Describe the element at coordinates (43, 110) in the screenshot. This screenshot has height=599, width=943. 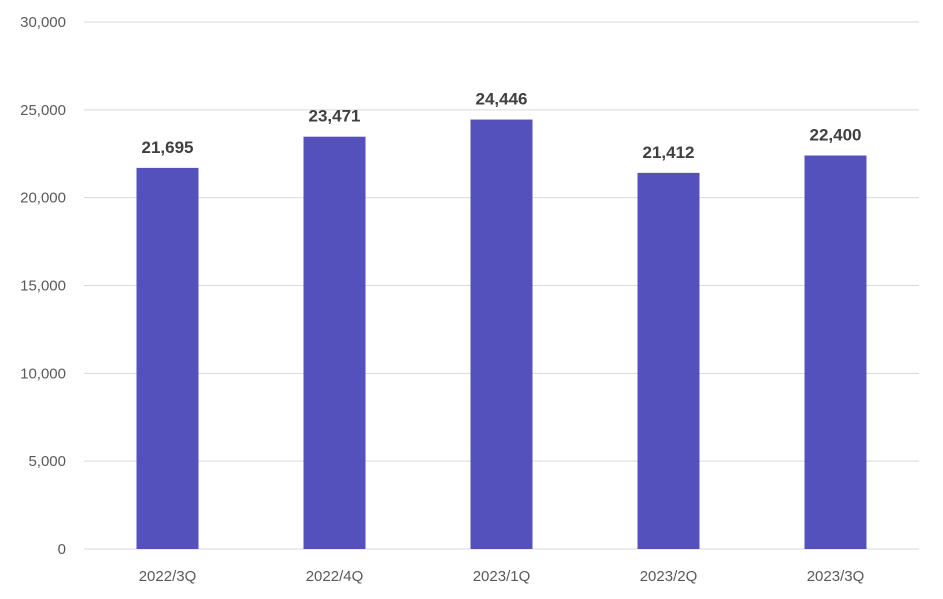
I see `y-tick-label: 25,000` at that location.